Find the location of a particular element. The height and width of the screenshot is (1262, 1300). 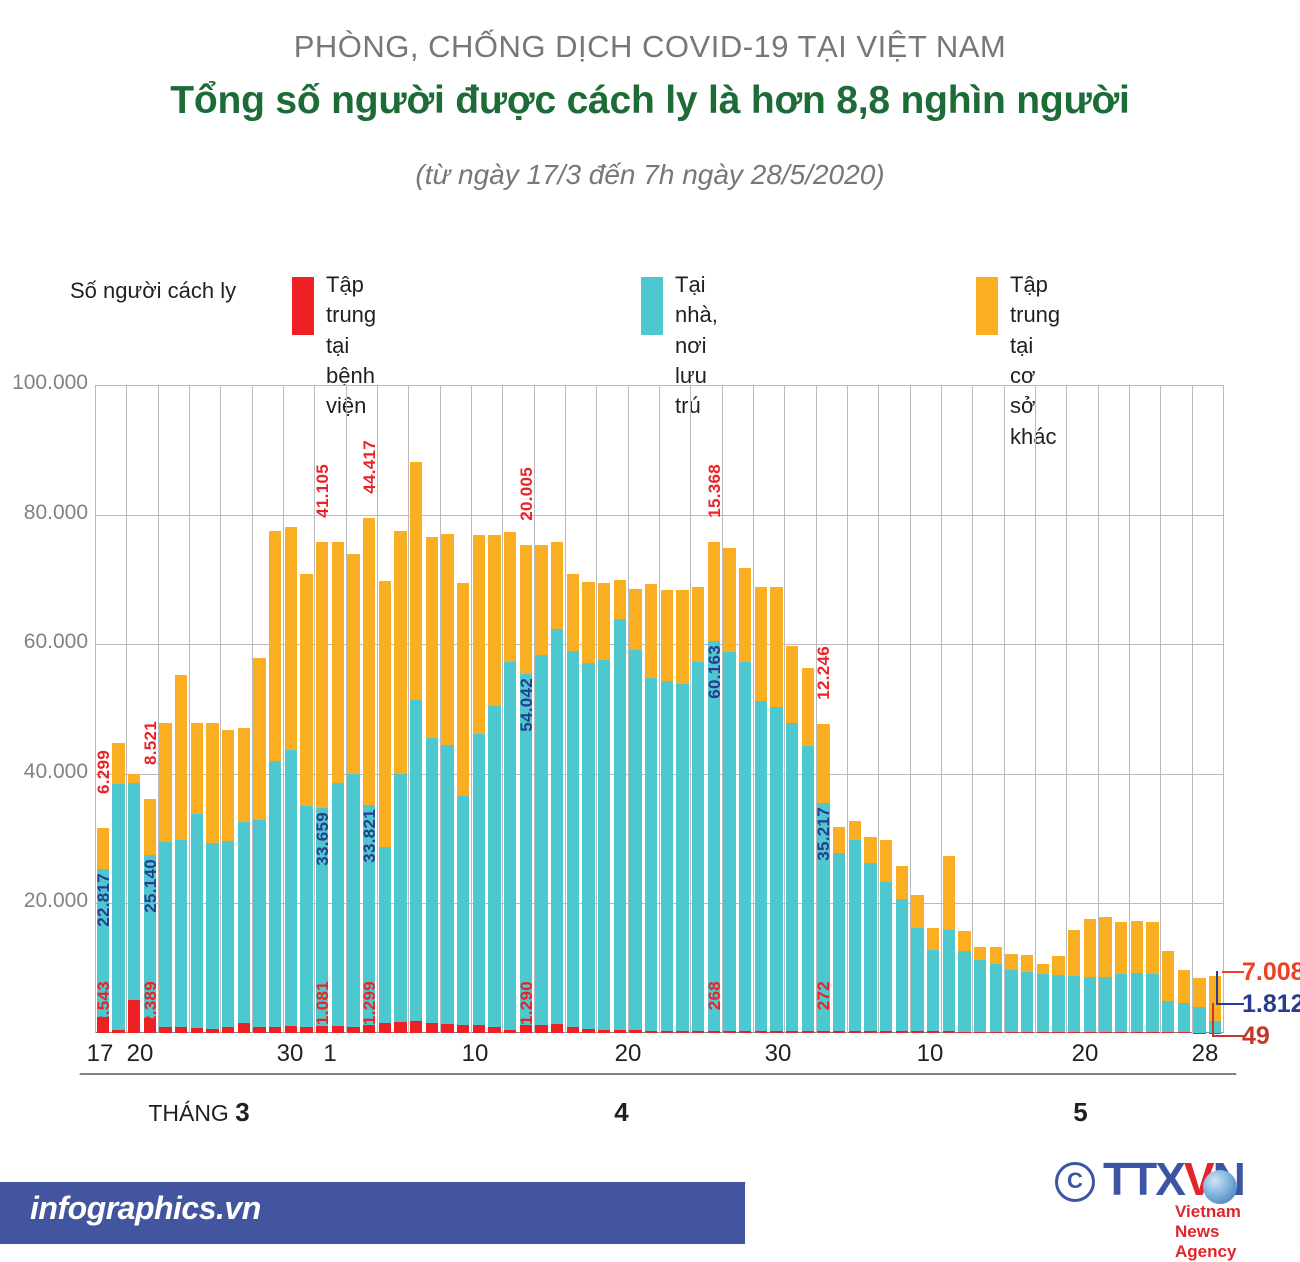

gridline-horizontal is located at coordinates (659, 644).